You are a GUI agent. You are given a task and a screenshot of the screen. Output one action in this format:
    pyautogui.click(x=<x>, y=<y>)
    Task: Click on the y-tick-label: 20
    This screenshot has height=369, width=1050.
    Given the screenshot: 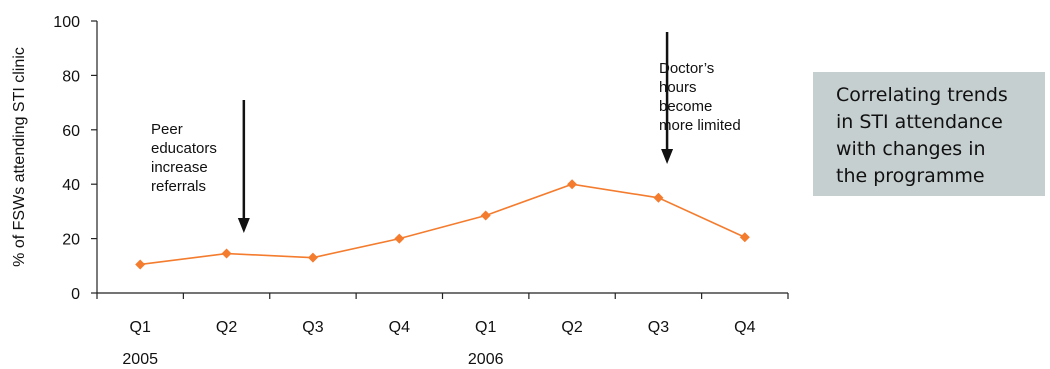 What is the action you would take?
    pyautogui.click(x=71, y=240)
    